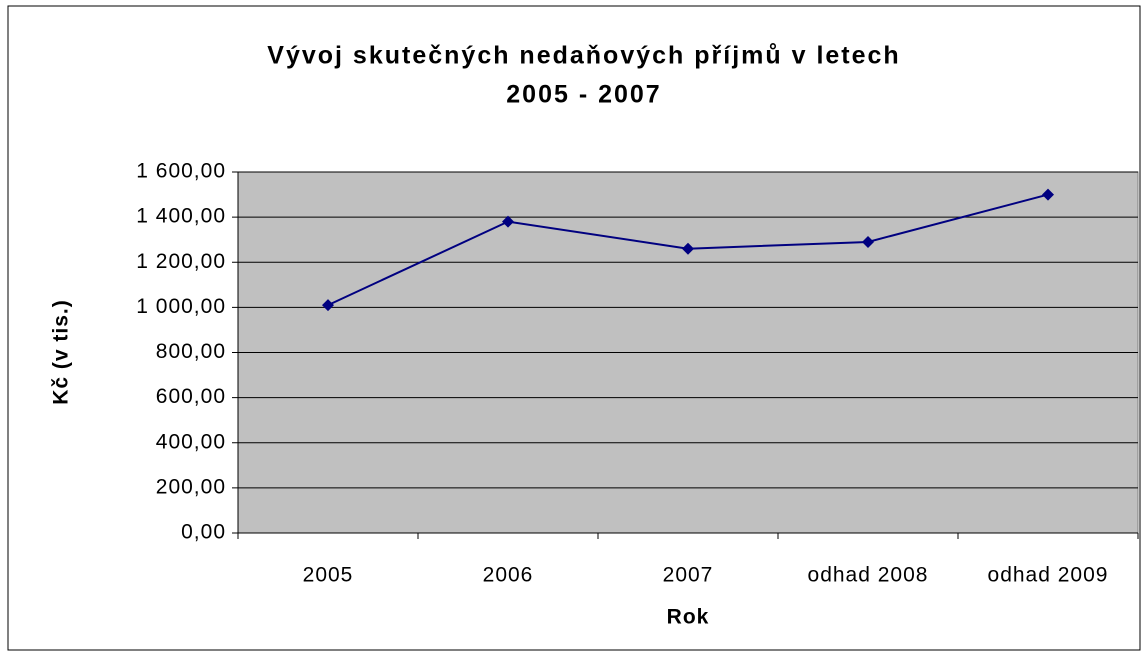 The height and width of the screenshot is (653, 1147). Describe the element at coordinates (583, 95) in the screenshot. I see `chart-title: 2005 - 2007` at that location.